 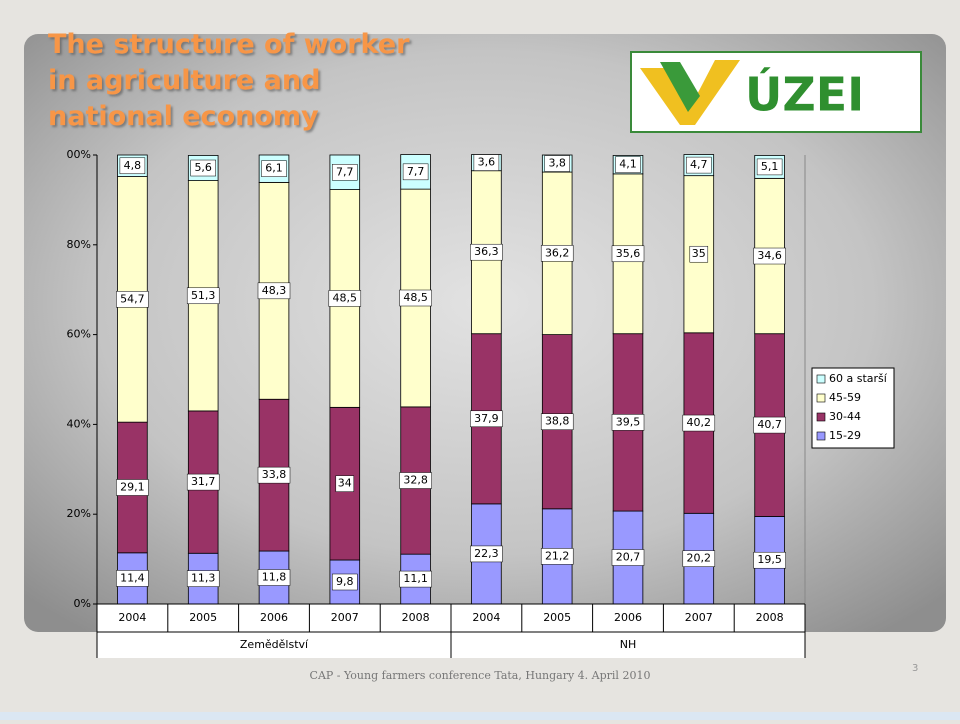 I want to click on y-tick-label: 00%, so click(x=79, y=154).